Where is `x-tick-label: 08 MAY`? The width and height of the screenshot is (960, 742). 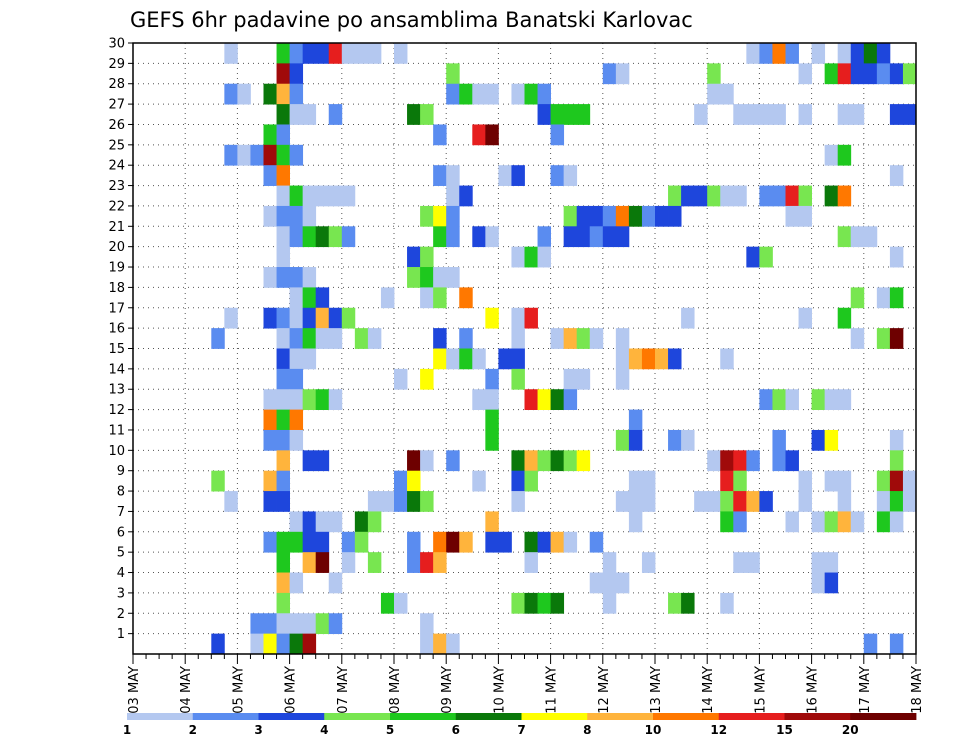
x-tick-label: 08 MAY is located at coordinates (395, 690).